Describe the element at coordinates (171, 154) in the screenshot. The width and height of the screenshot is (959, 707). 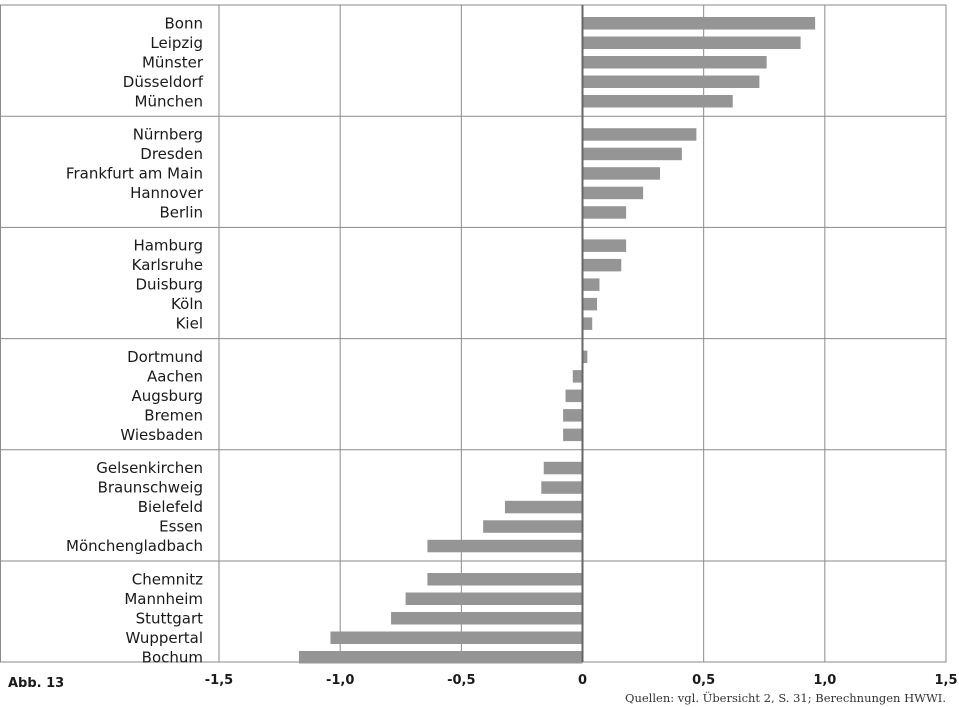
I see `category-label: Dresden` at that location.